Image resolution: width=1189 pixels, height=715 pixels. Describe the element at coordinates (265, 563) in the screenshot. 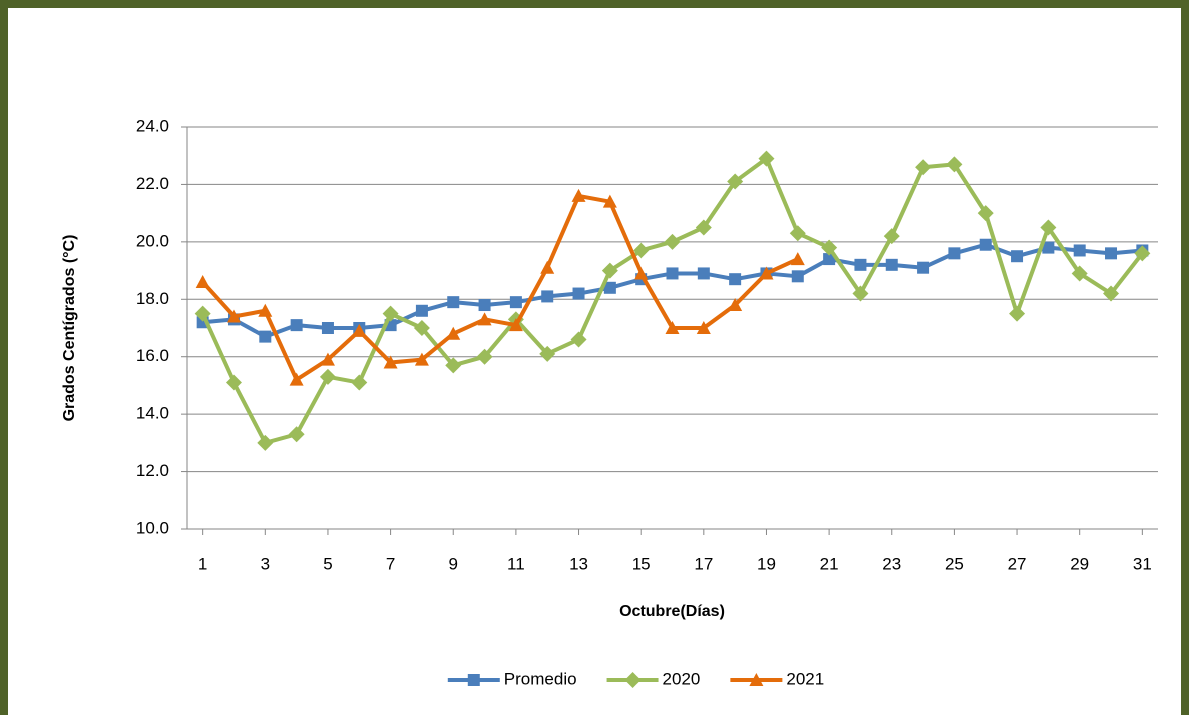

I see `x-tick-label: 3` at that location.